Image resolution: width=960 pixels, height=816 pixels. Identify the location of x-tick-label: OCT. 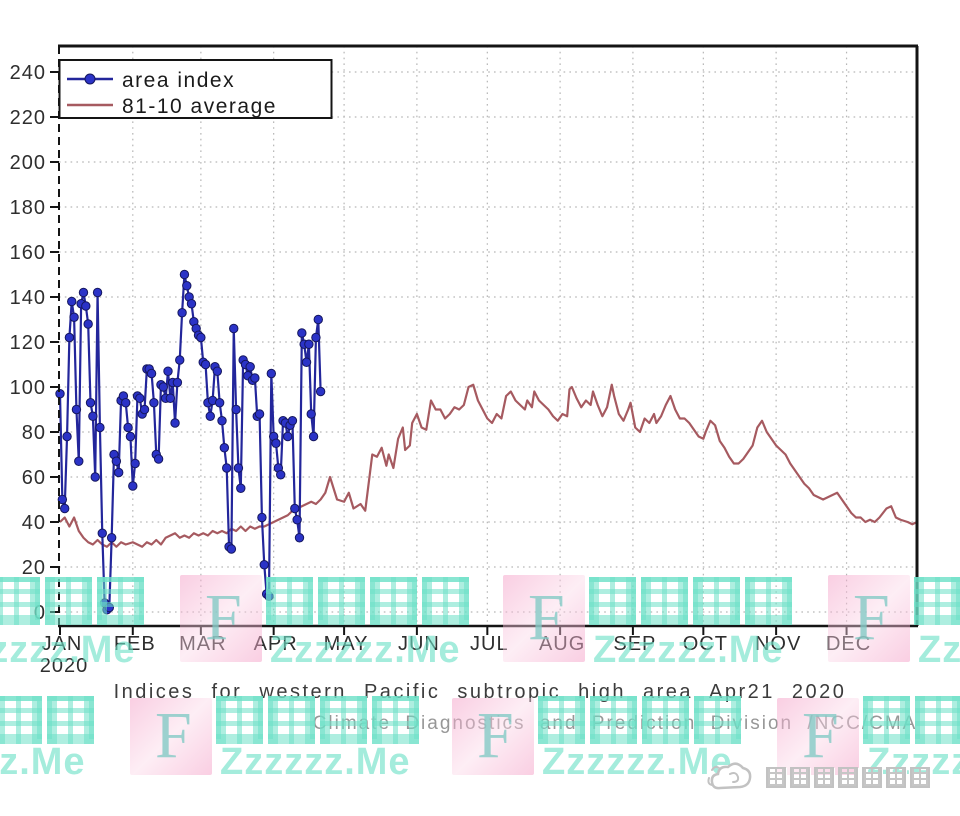
(705, 644).